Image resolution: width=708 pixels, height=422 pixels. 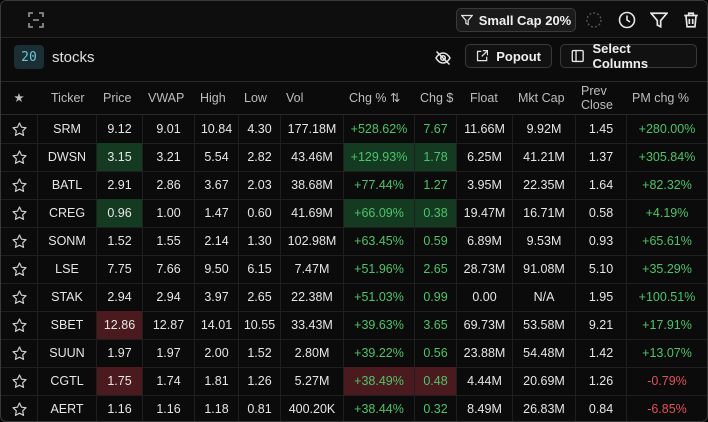 I want to click on cell-high: 2.00, so click(x=216, y=353).